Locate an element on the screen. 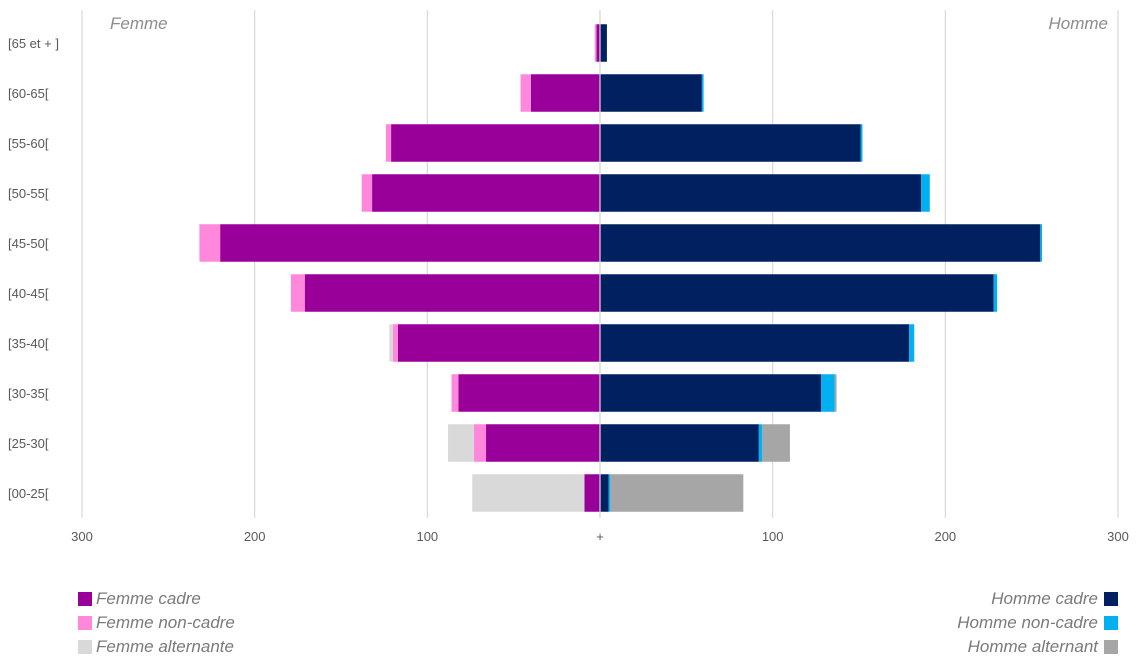  category-label-1: [25-30[ is located at coordinates (28, 443).